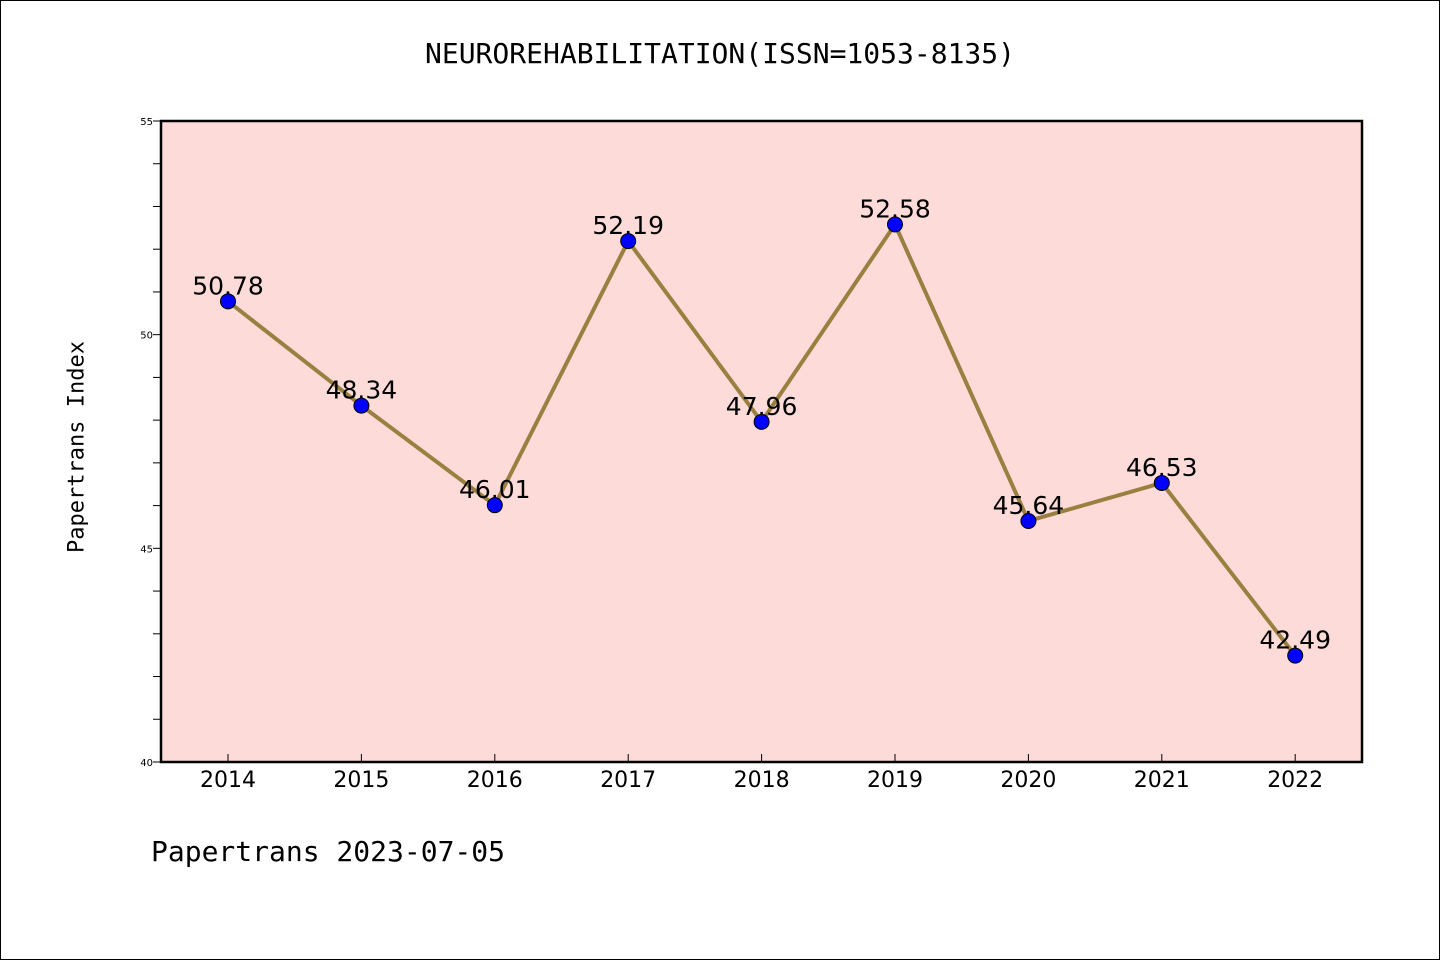 The height and width of the screenshot is (960, 1440). I want to click on y-tick-label: 45, so click(146, 549).